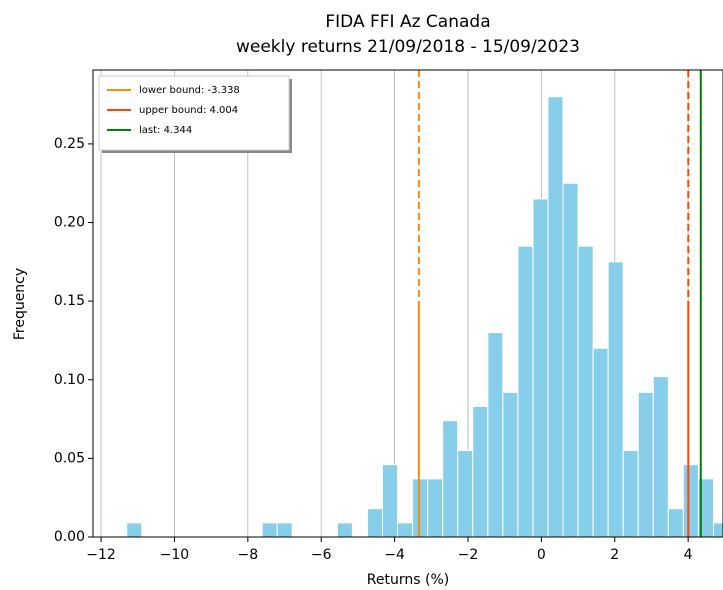 The width and height of the screenshot is (723, 590). What do you see at coordinates (165, 130) in the screenshot?
I see `legend-label: last: 4.344` at bounding box center [165, 130].